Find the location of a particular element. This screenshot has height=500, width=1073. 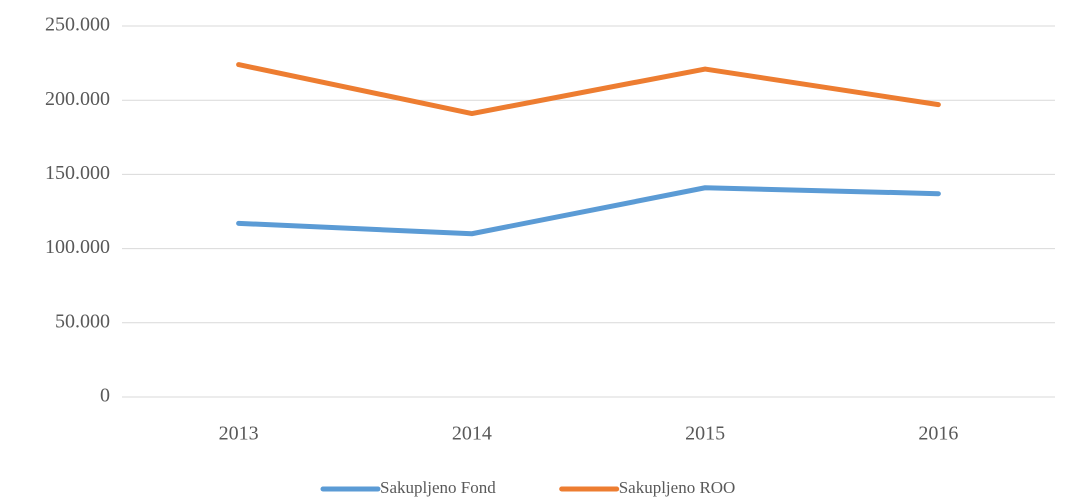

legend-label: Sakupljeno Fond is located at coordinates (438, 487).